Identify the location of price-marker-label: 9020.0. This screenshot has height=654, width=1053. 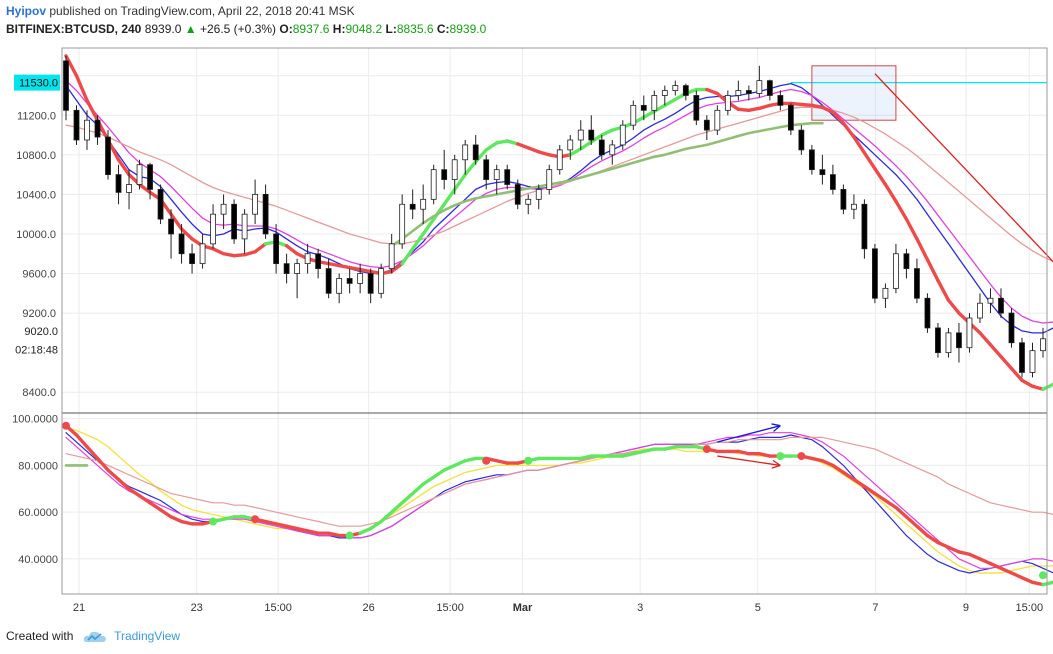
(41, 332).